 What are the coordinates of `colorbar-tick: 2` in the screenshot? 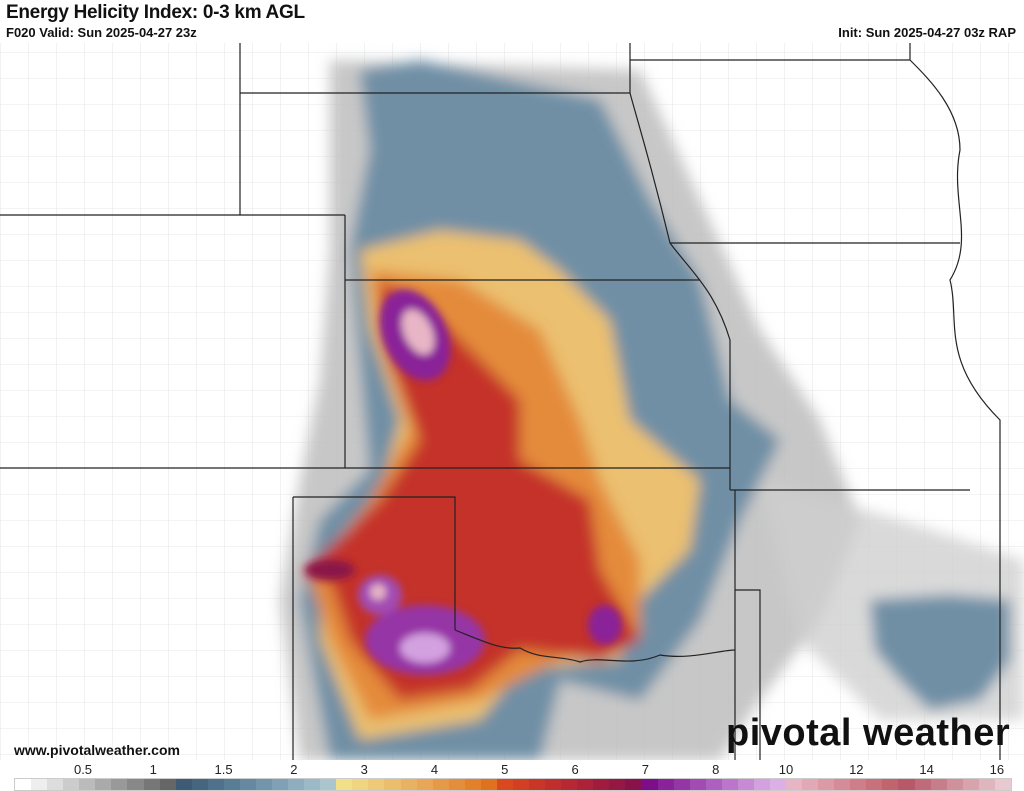 It's located at (294, 769).